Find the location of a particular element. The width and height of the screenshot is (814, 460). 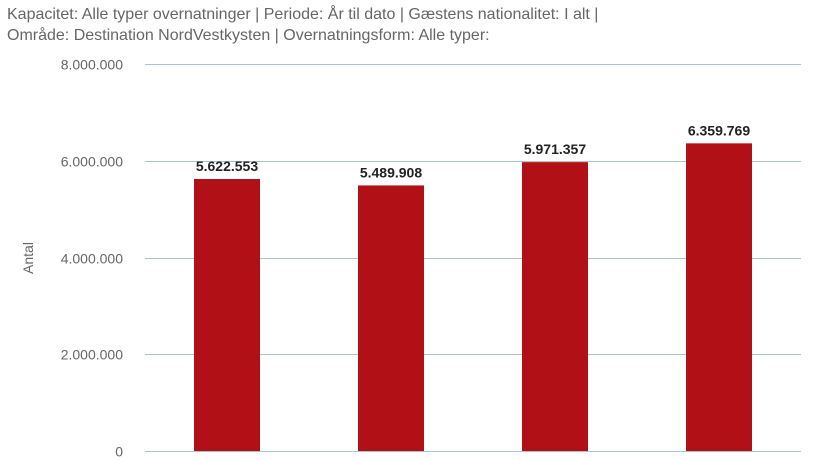

y-tick-label: 6.000.000 is located at coordinates (92, 162).